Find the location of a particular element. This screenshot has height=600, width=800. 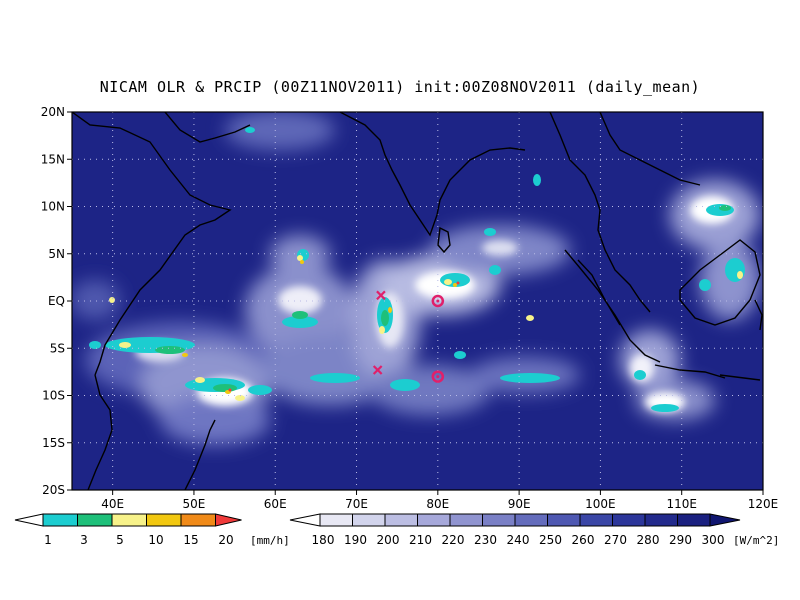

olr-label: 230 is located at coordinates (485, 540).